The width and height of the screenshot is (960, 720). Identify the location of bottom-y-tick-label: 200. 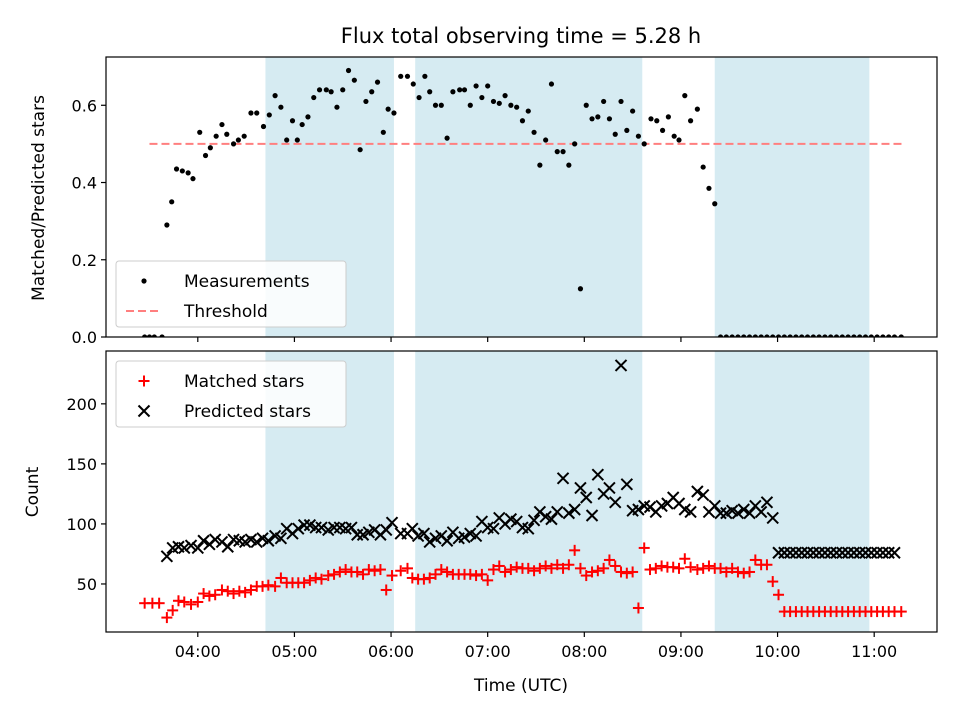
(81, 404).